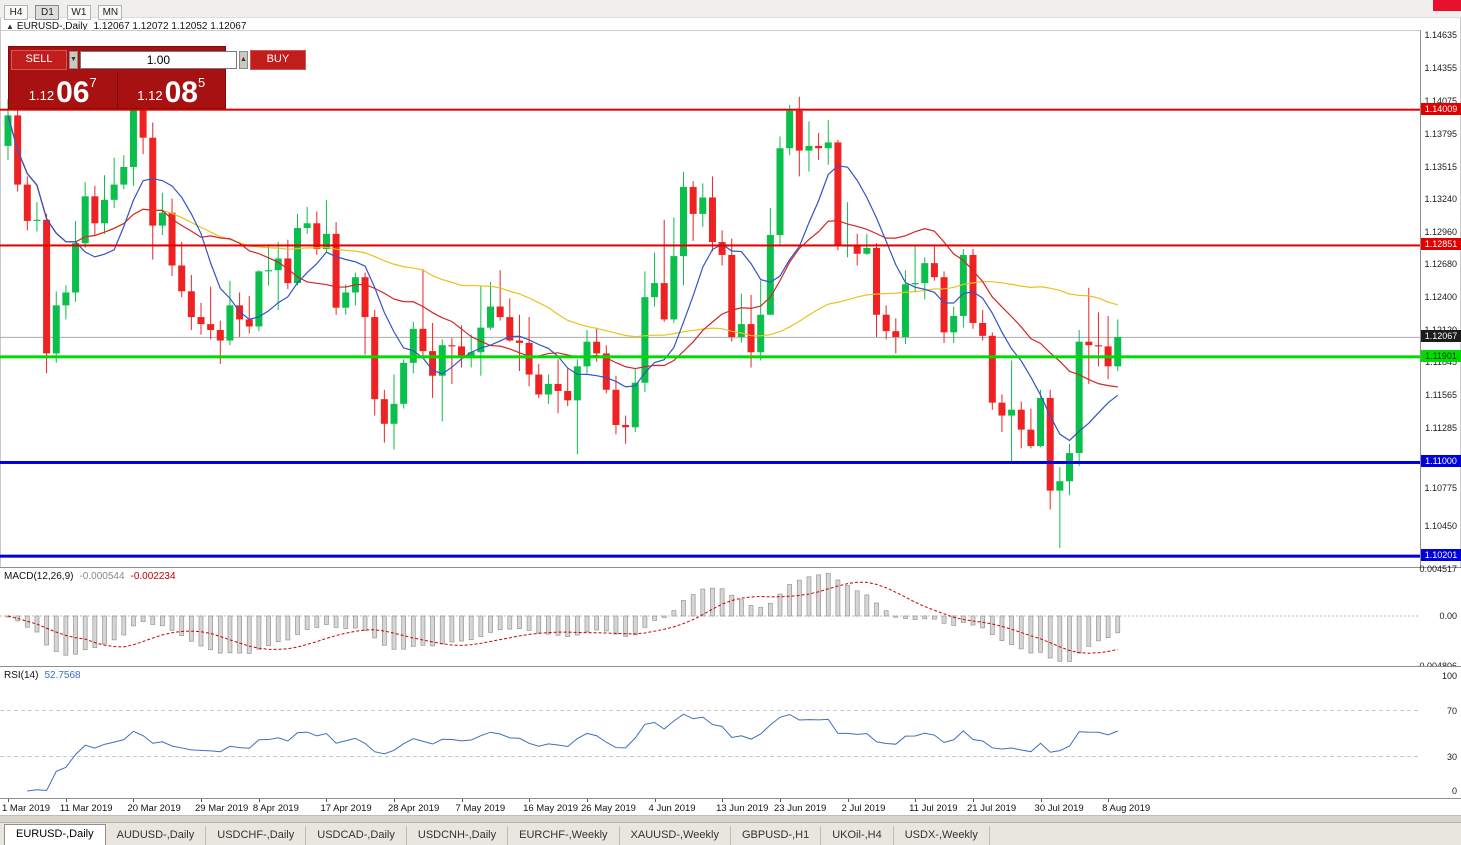 The width and height of the screenshot is (1461, 845). Describe the element at coordinates (47, 12) in the screenshot. I see `timeframe-d1-button: D1` at that location.